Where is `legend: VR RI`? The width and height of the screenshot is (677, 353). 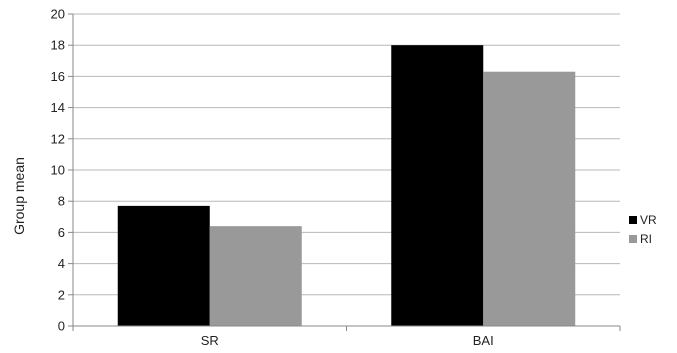
legend: VR RI is located at coordinates (643, 229).